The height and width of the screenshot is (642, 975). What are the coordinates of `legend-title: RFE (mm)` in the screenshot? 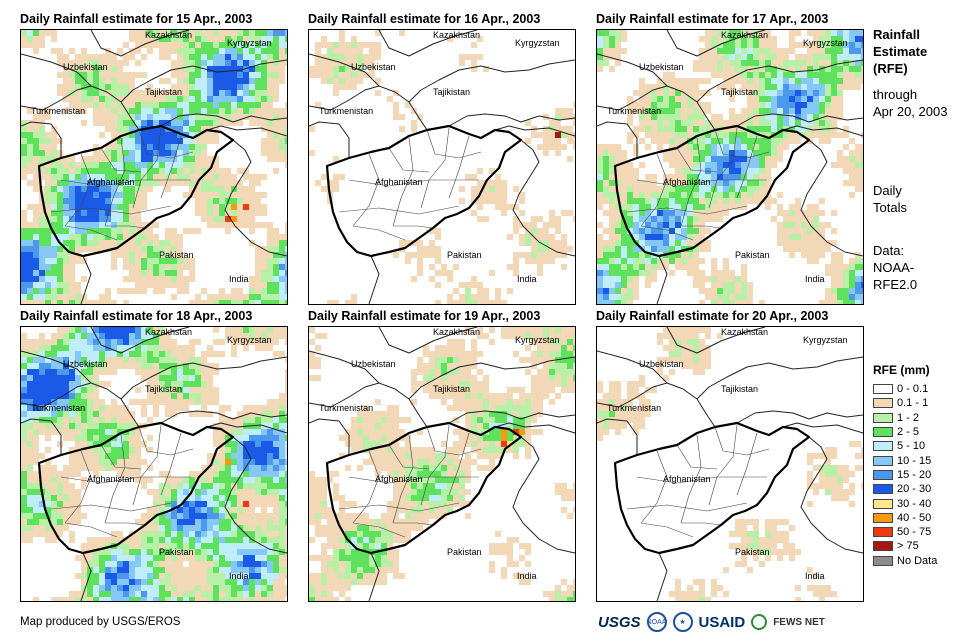 It's located at (901, 370).